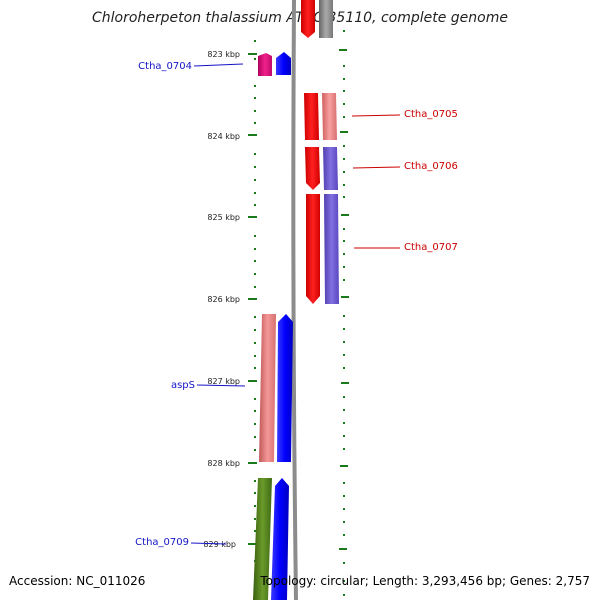 The width and height of the screenshot is (600, 600). Describe the element at coordinates (329, 116) in the screenshot. I see `gene-ctha-0705-salmon` at that location.